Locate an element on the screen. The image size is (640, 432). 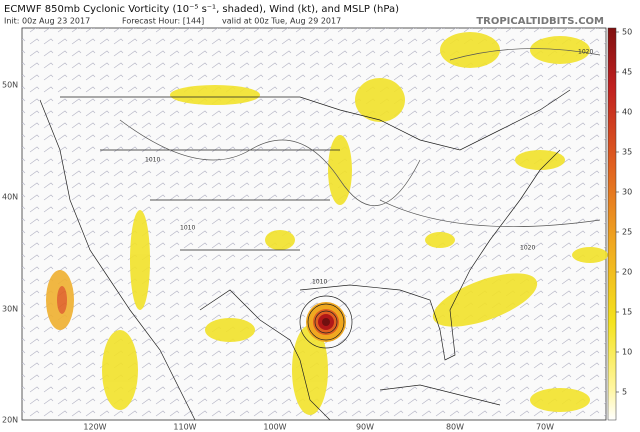
colorbar-tick-label: 40 is located at coordinates (627, 112).